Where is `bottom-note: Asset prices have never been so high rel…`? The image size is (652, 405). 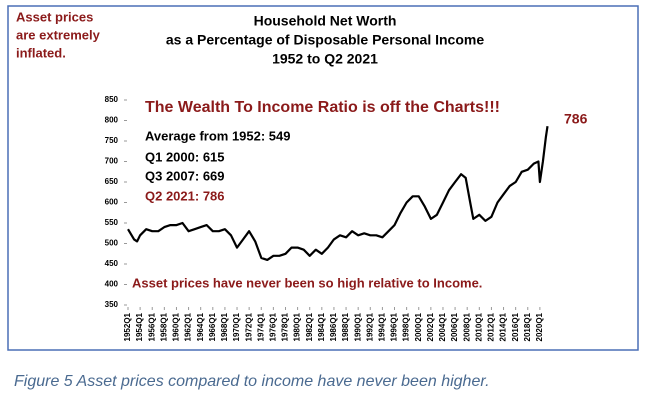 bottom-note: Asset prices have never been so high rel… is located at coordinates (307, 282).